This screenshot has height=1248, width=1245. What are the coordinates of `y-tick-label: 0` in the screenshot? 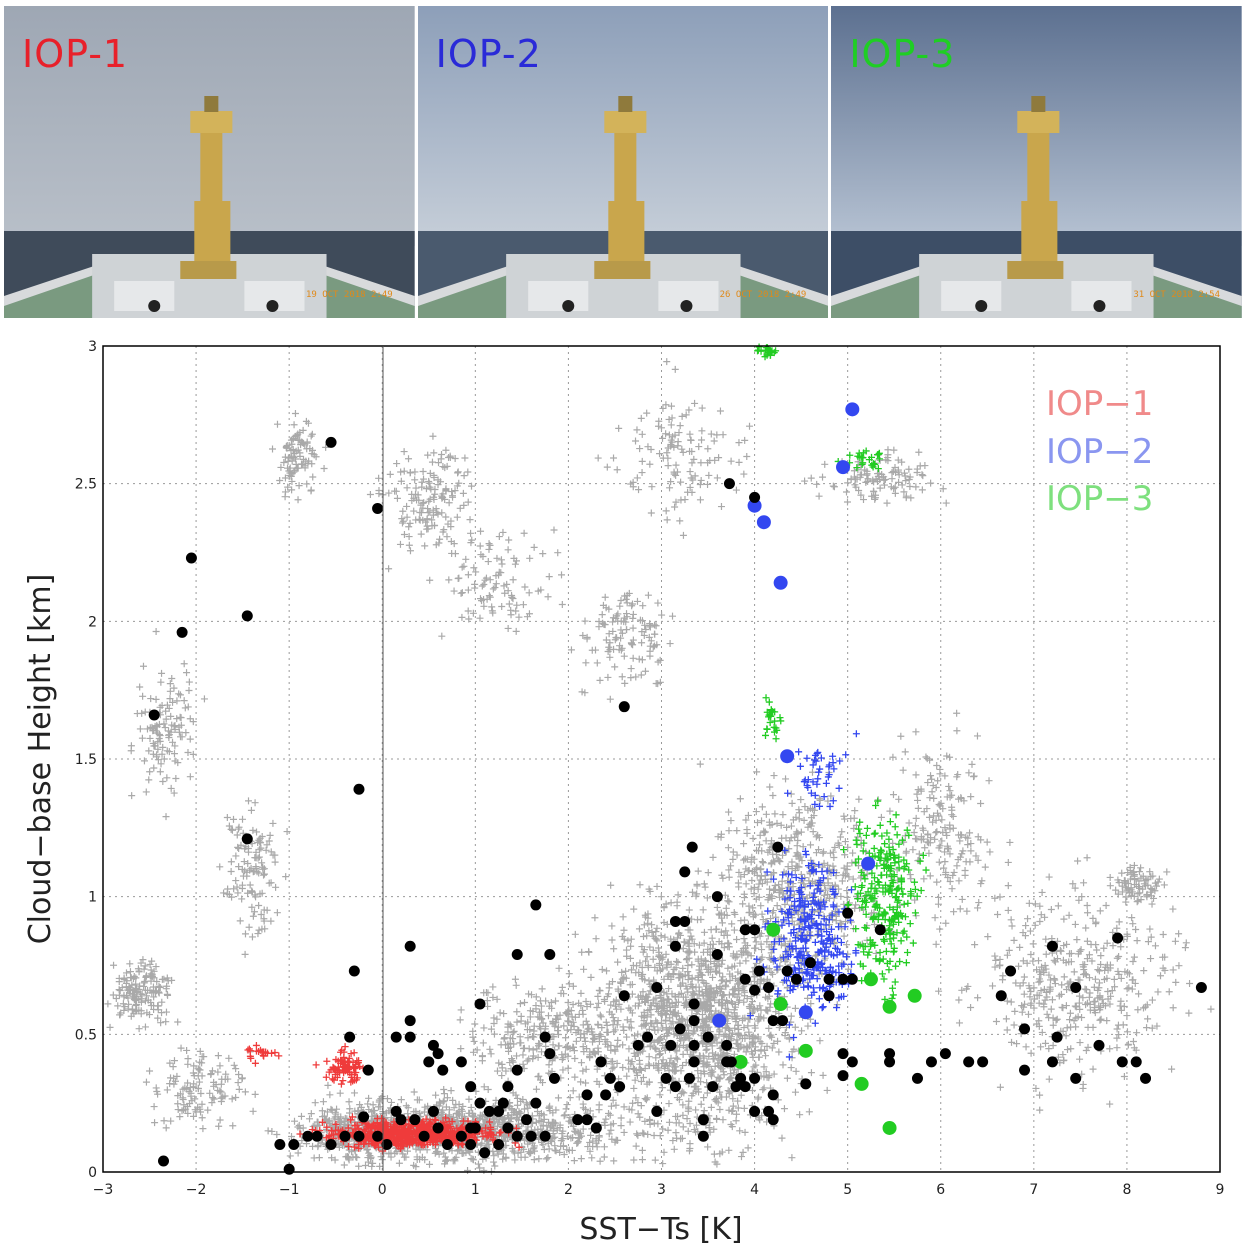 It's located at (92, 1173).